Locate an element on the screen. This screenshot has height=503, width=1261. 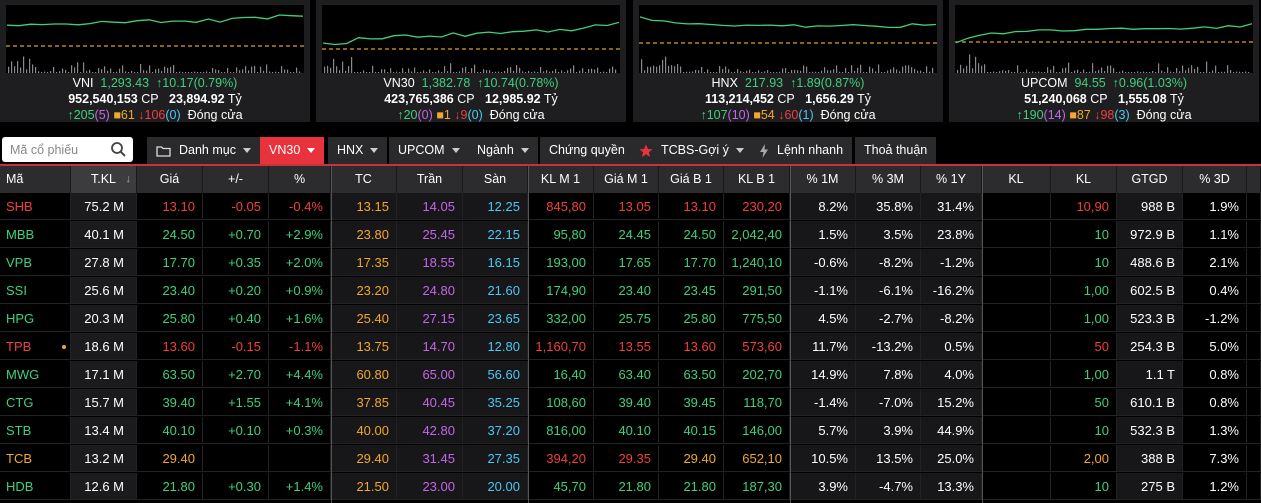
column-header-sym: Mã is located at coordinates (35, 179).